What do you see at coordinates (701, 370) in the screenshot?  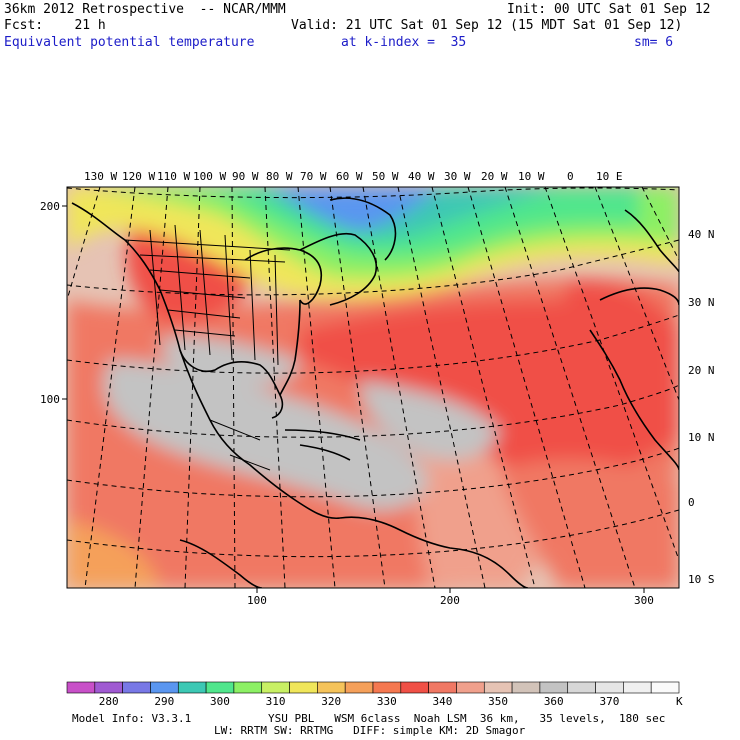 I see `lat-label: 20 N` at bounding box center [701, 370].